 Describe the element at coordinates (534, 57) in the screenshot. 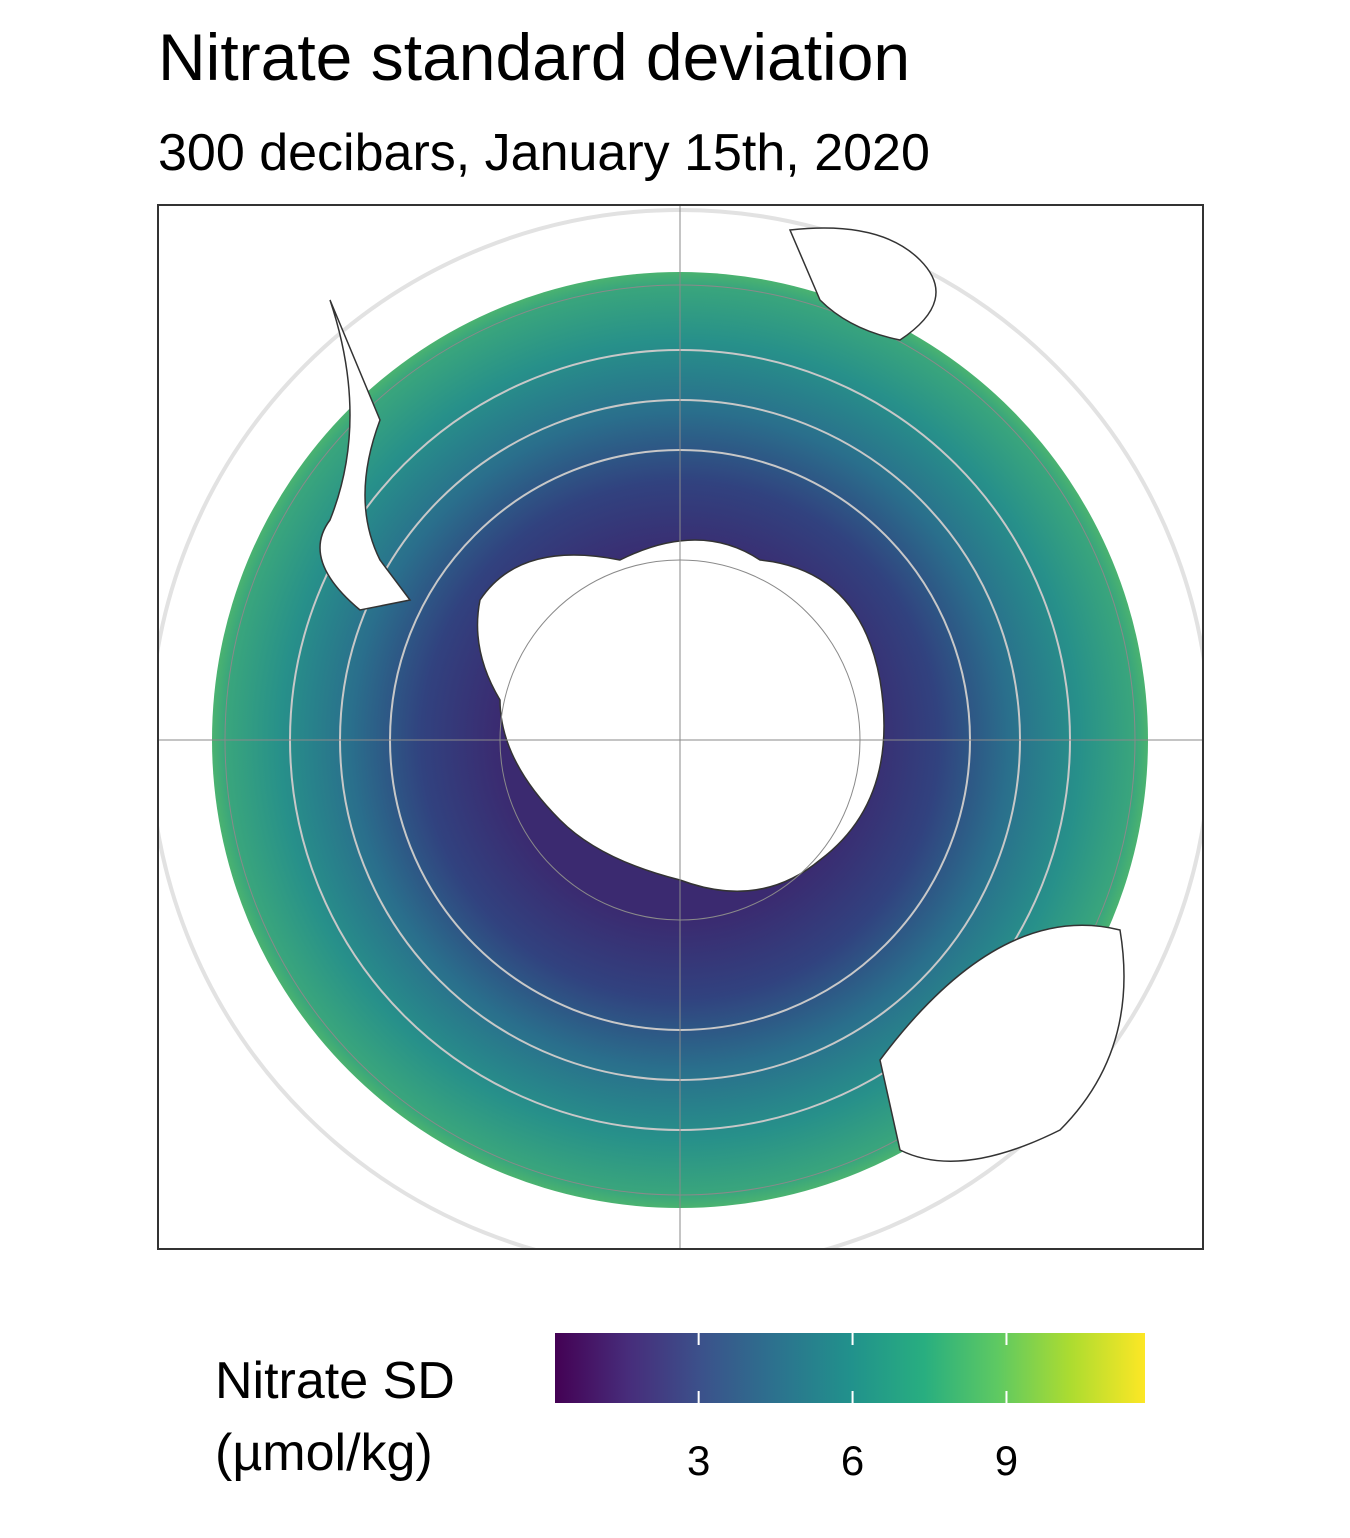

I see `title: Nitrate standard deviation` at that location.